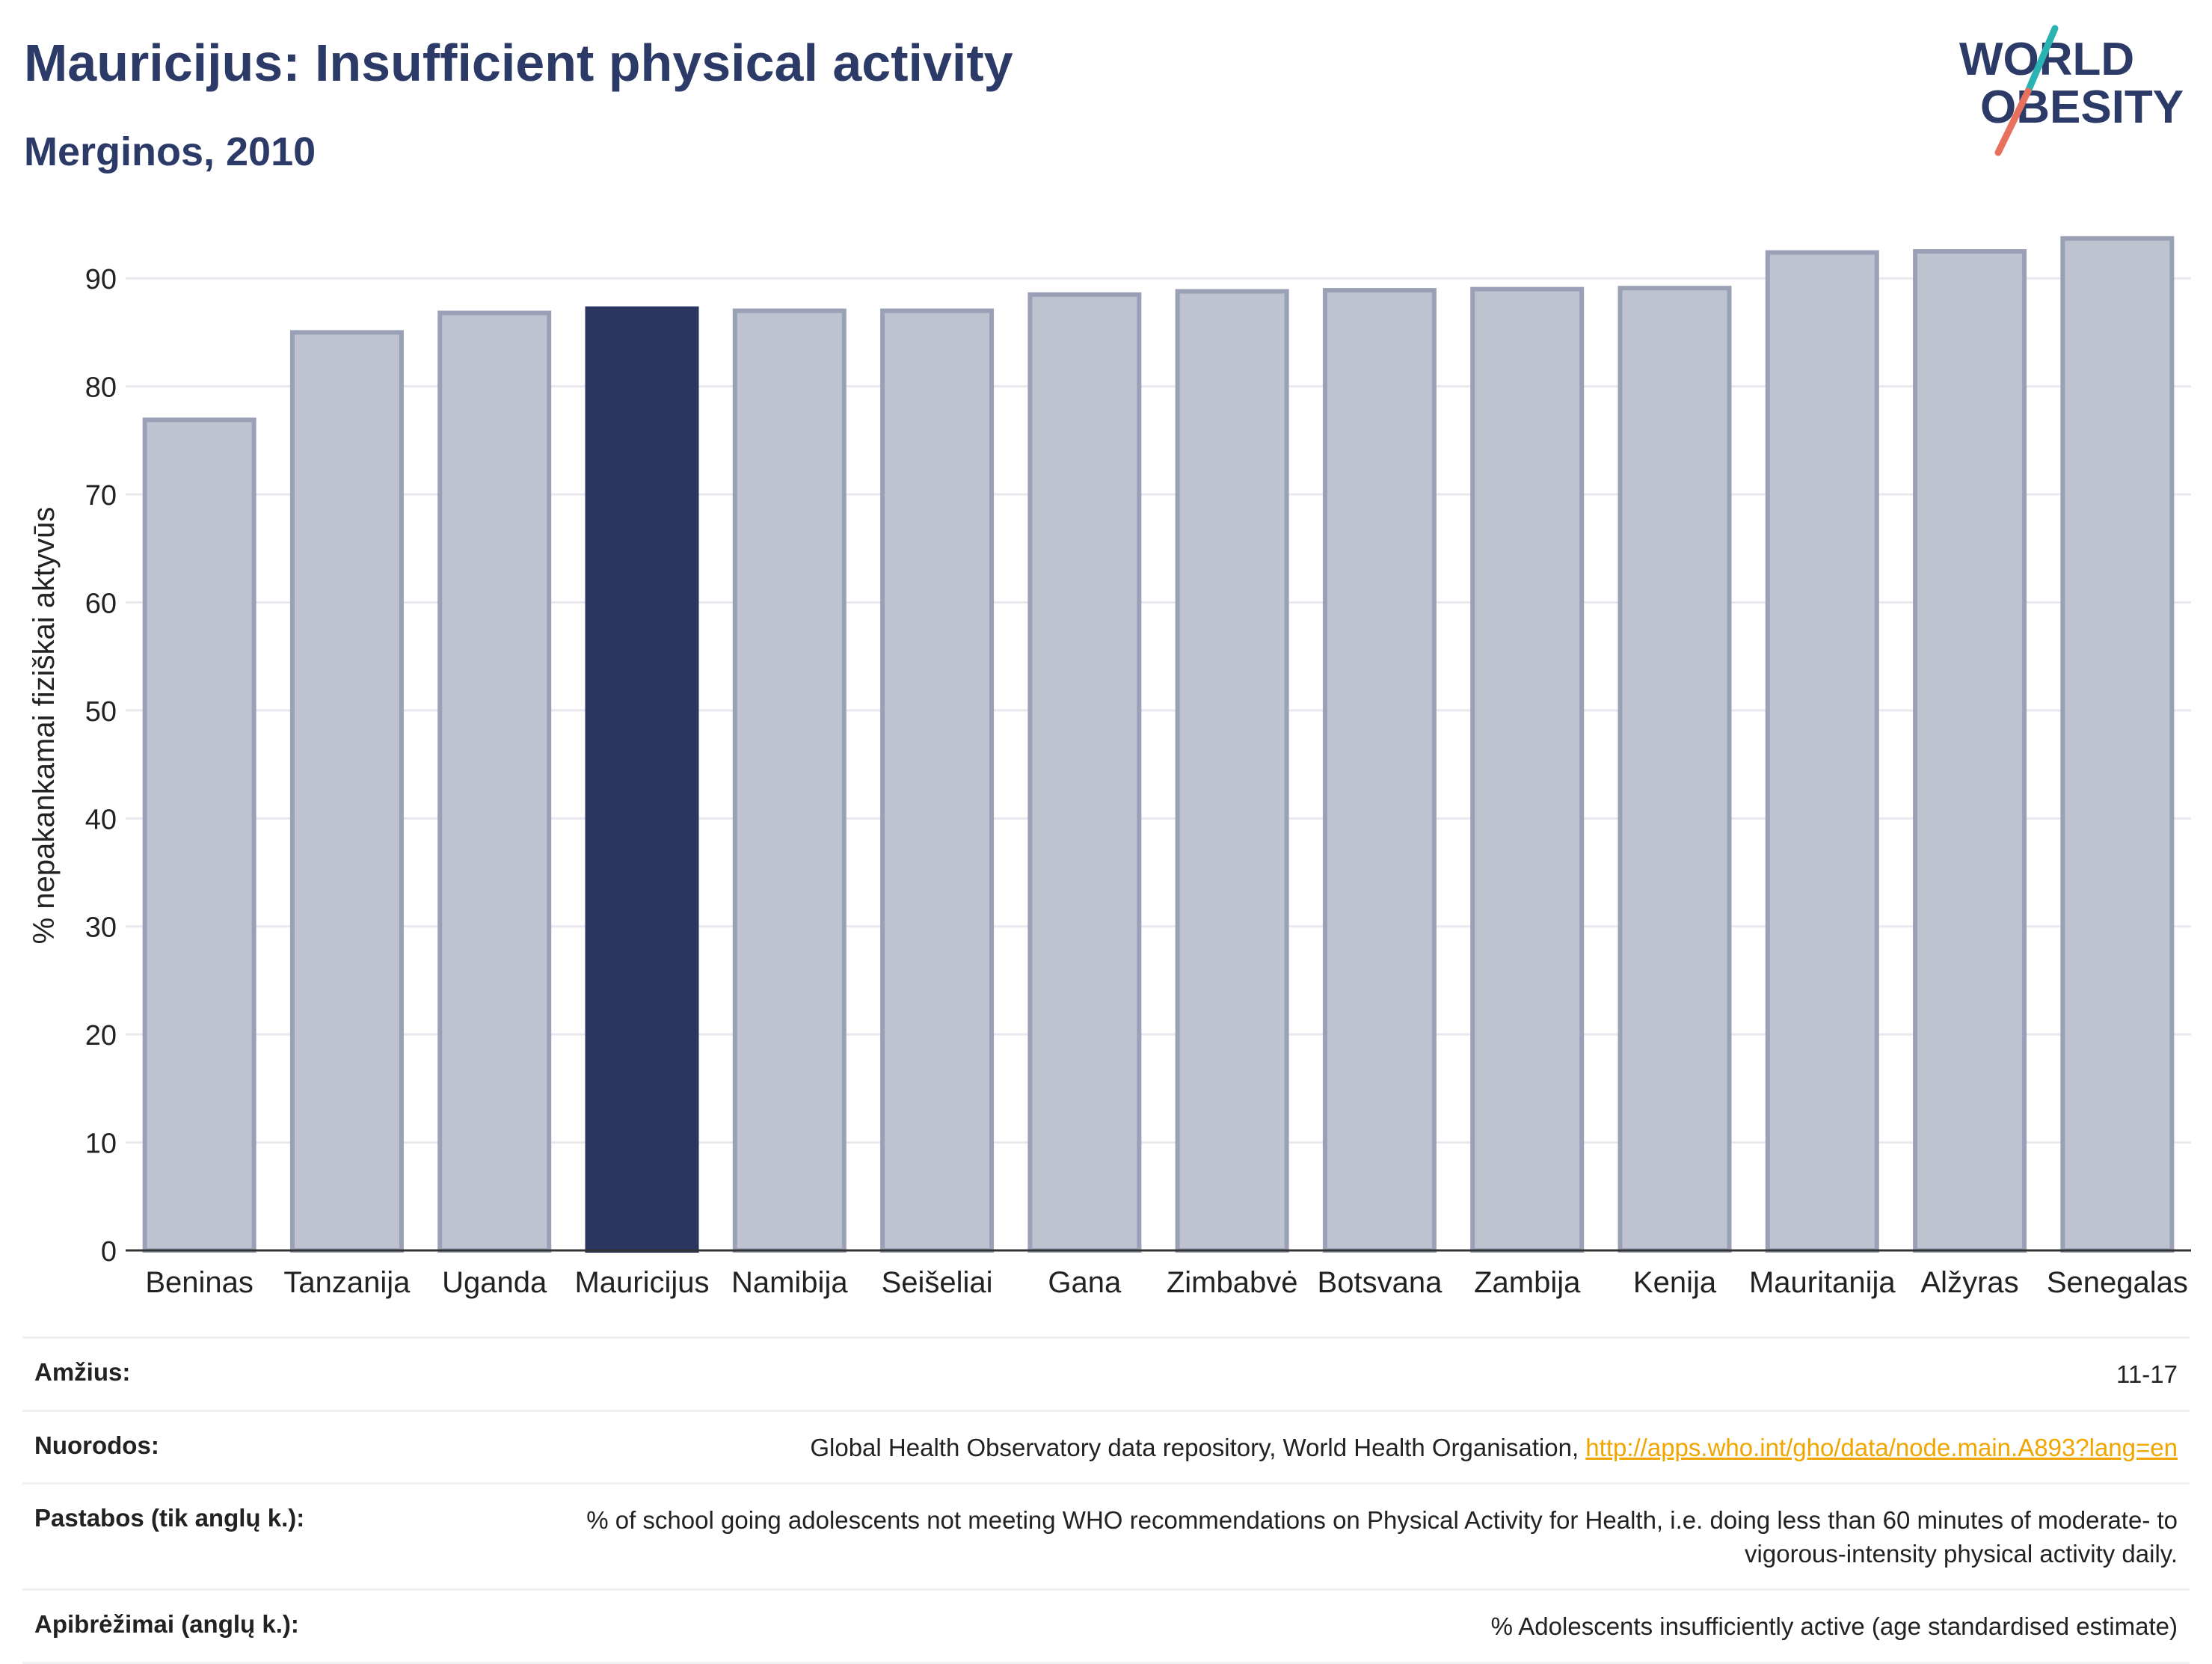  What do you see at coordinates (1822, 751) in the screenshot?
I see `bar-mauritanija` at bounding box center [1822, 751].